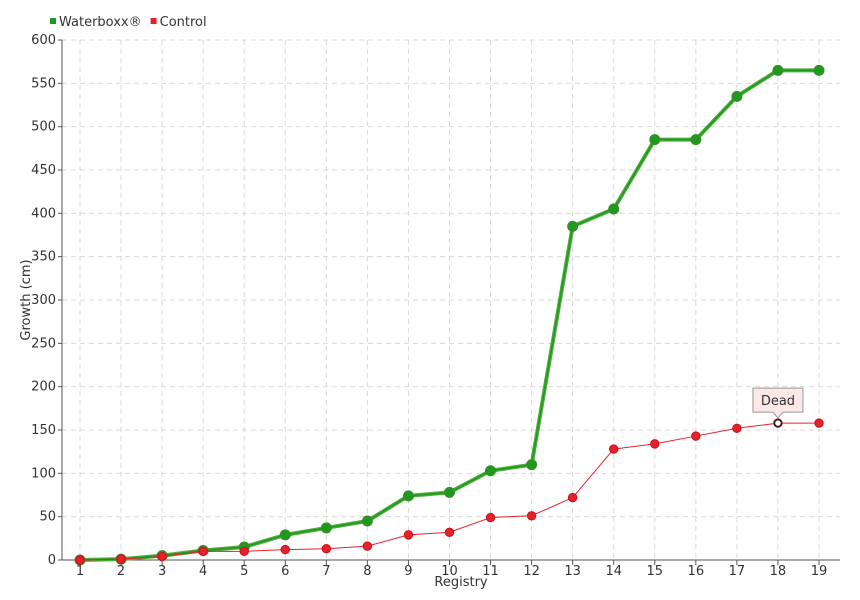 This screenshot has height=600, width=860. I want to click on annotations: Dead, so click(778, 407).